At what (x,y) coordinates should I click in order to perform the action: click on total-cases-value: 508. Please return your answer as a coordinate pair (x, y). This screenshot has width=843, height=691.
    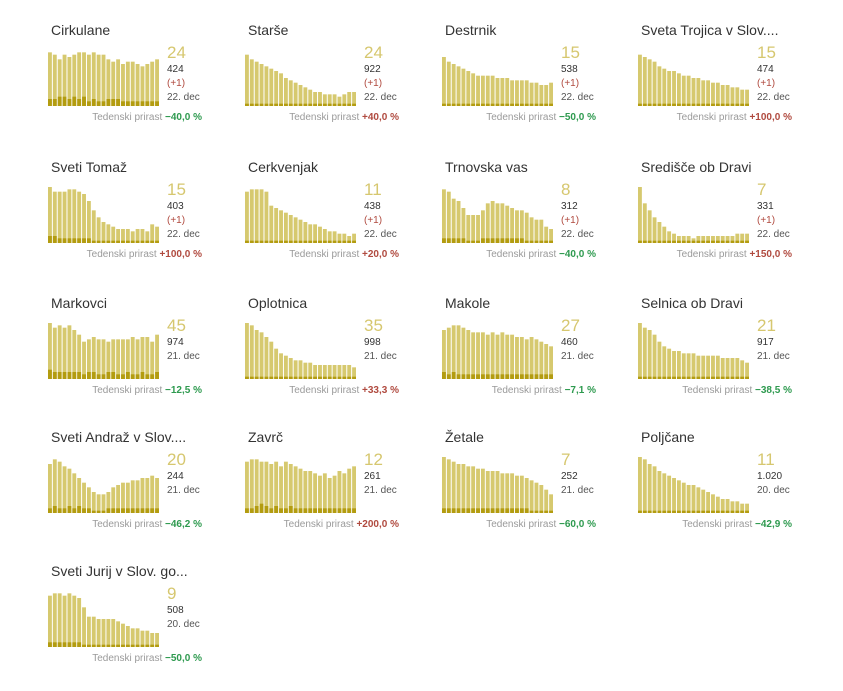
    Looking at the image, I should click on (175, 610).